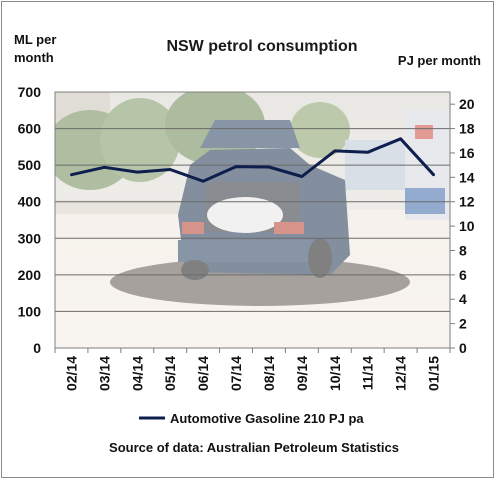  I want to click on x-tick-label: 04/14, so click(137, 373).